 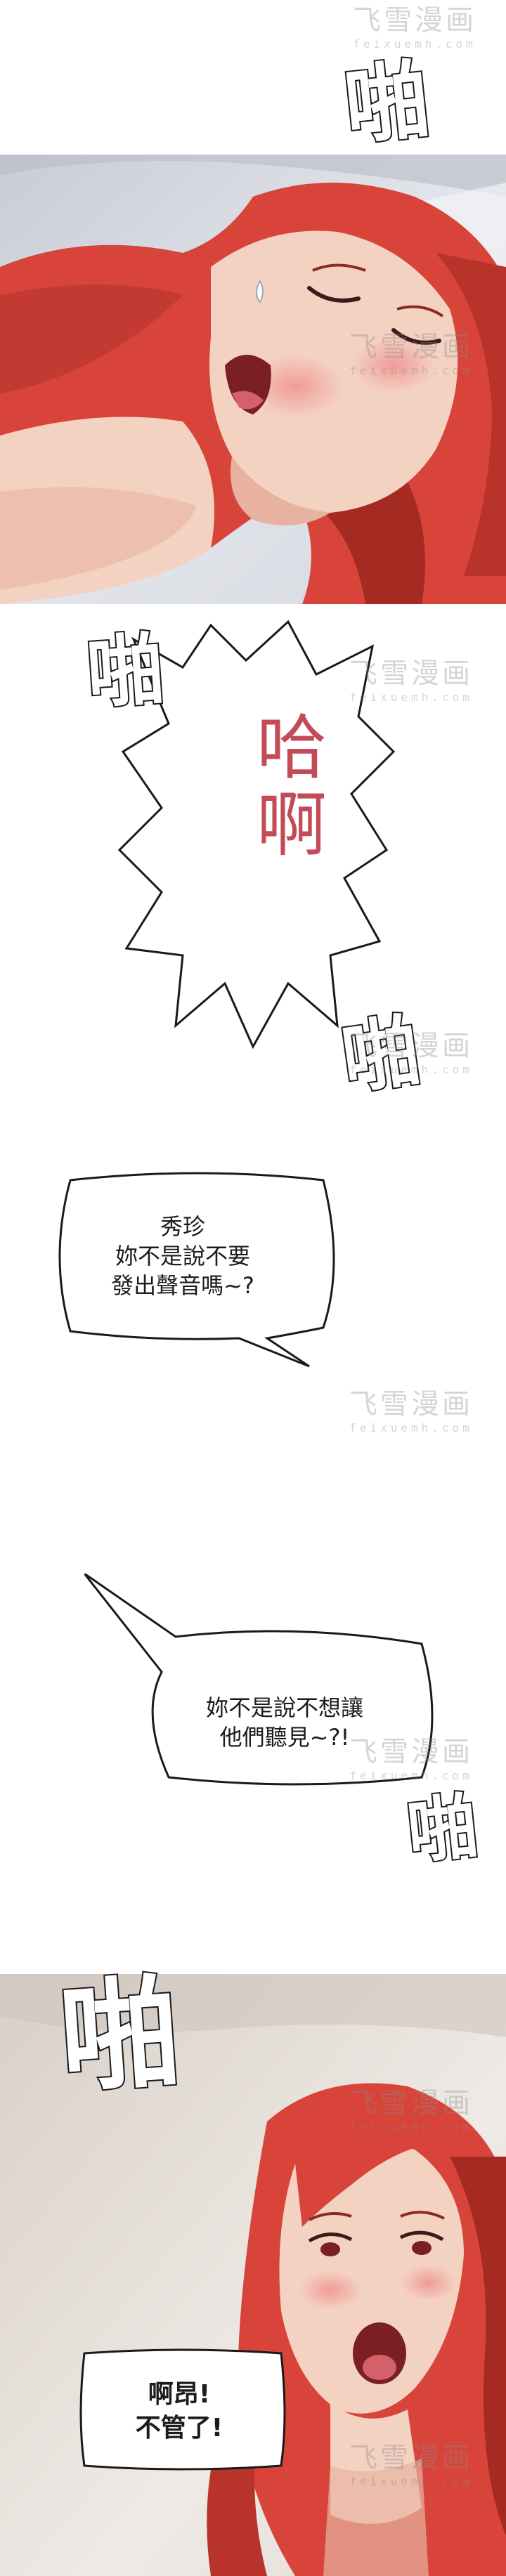 I want to click on moan-bubble, so click(x=256, y=835).